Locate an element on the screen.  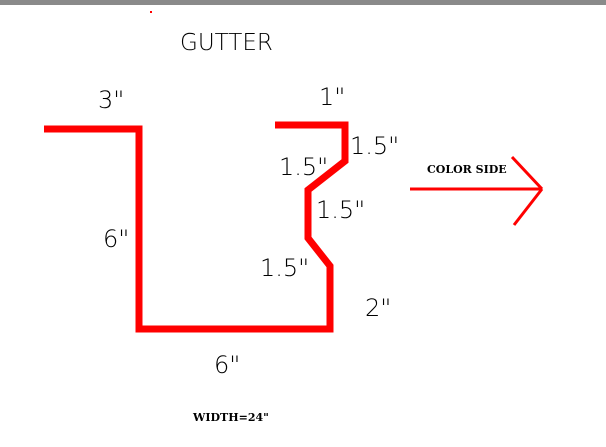
dimension-top-left: 3" is located at coordinates (111, 100).